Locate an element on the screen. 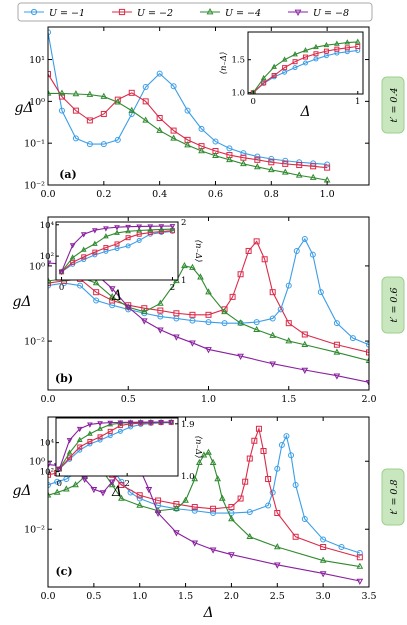  legend-entry: U = −2 is located at coordinates (142, 13).